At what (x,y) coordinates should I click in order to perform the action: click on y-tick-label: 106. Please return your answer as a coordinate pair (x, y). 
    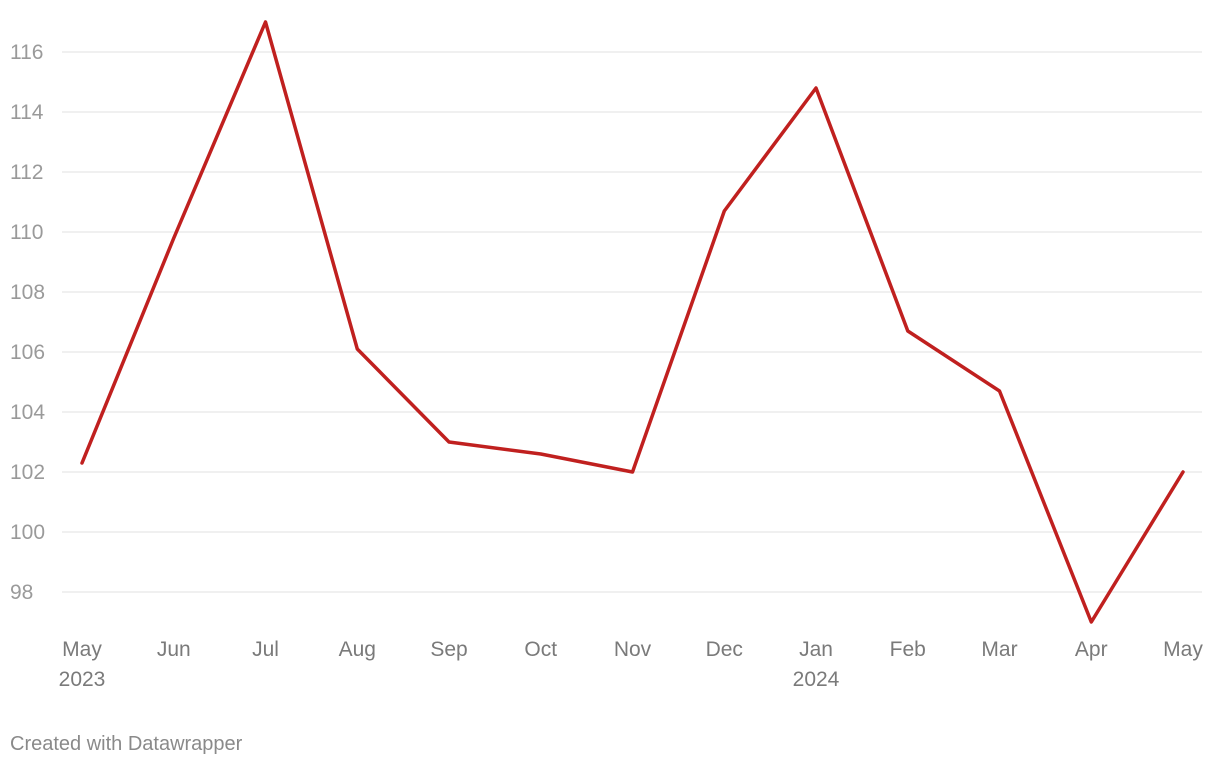
    Looking at the image, I should click on (27, 352).